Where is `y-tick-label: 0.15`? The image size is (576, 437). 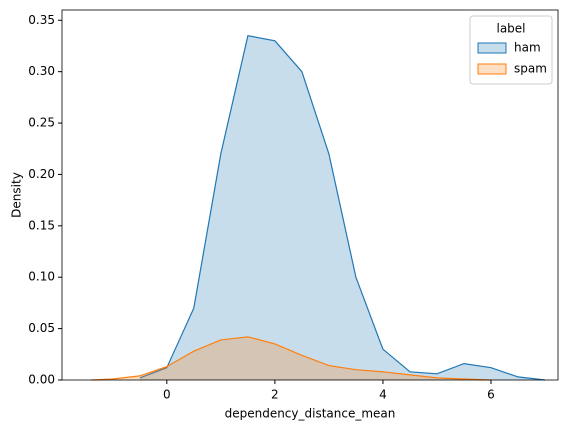 y-tick-label: 0.15 is located at coordinates (41, 225).